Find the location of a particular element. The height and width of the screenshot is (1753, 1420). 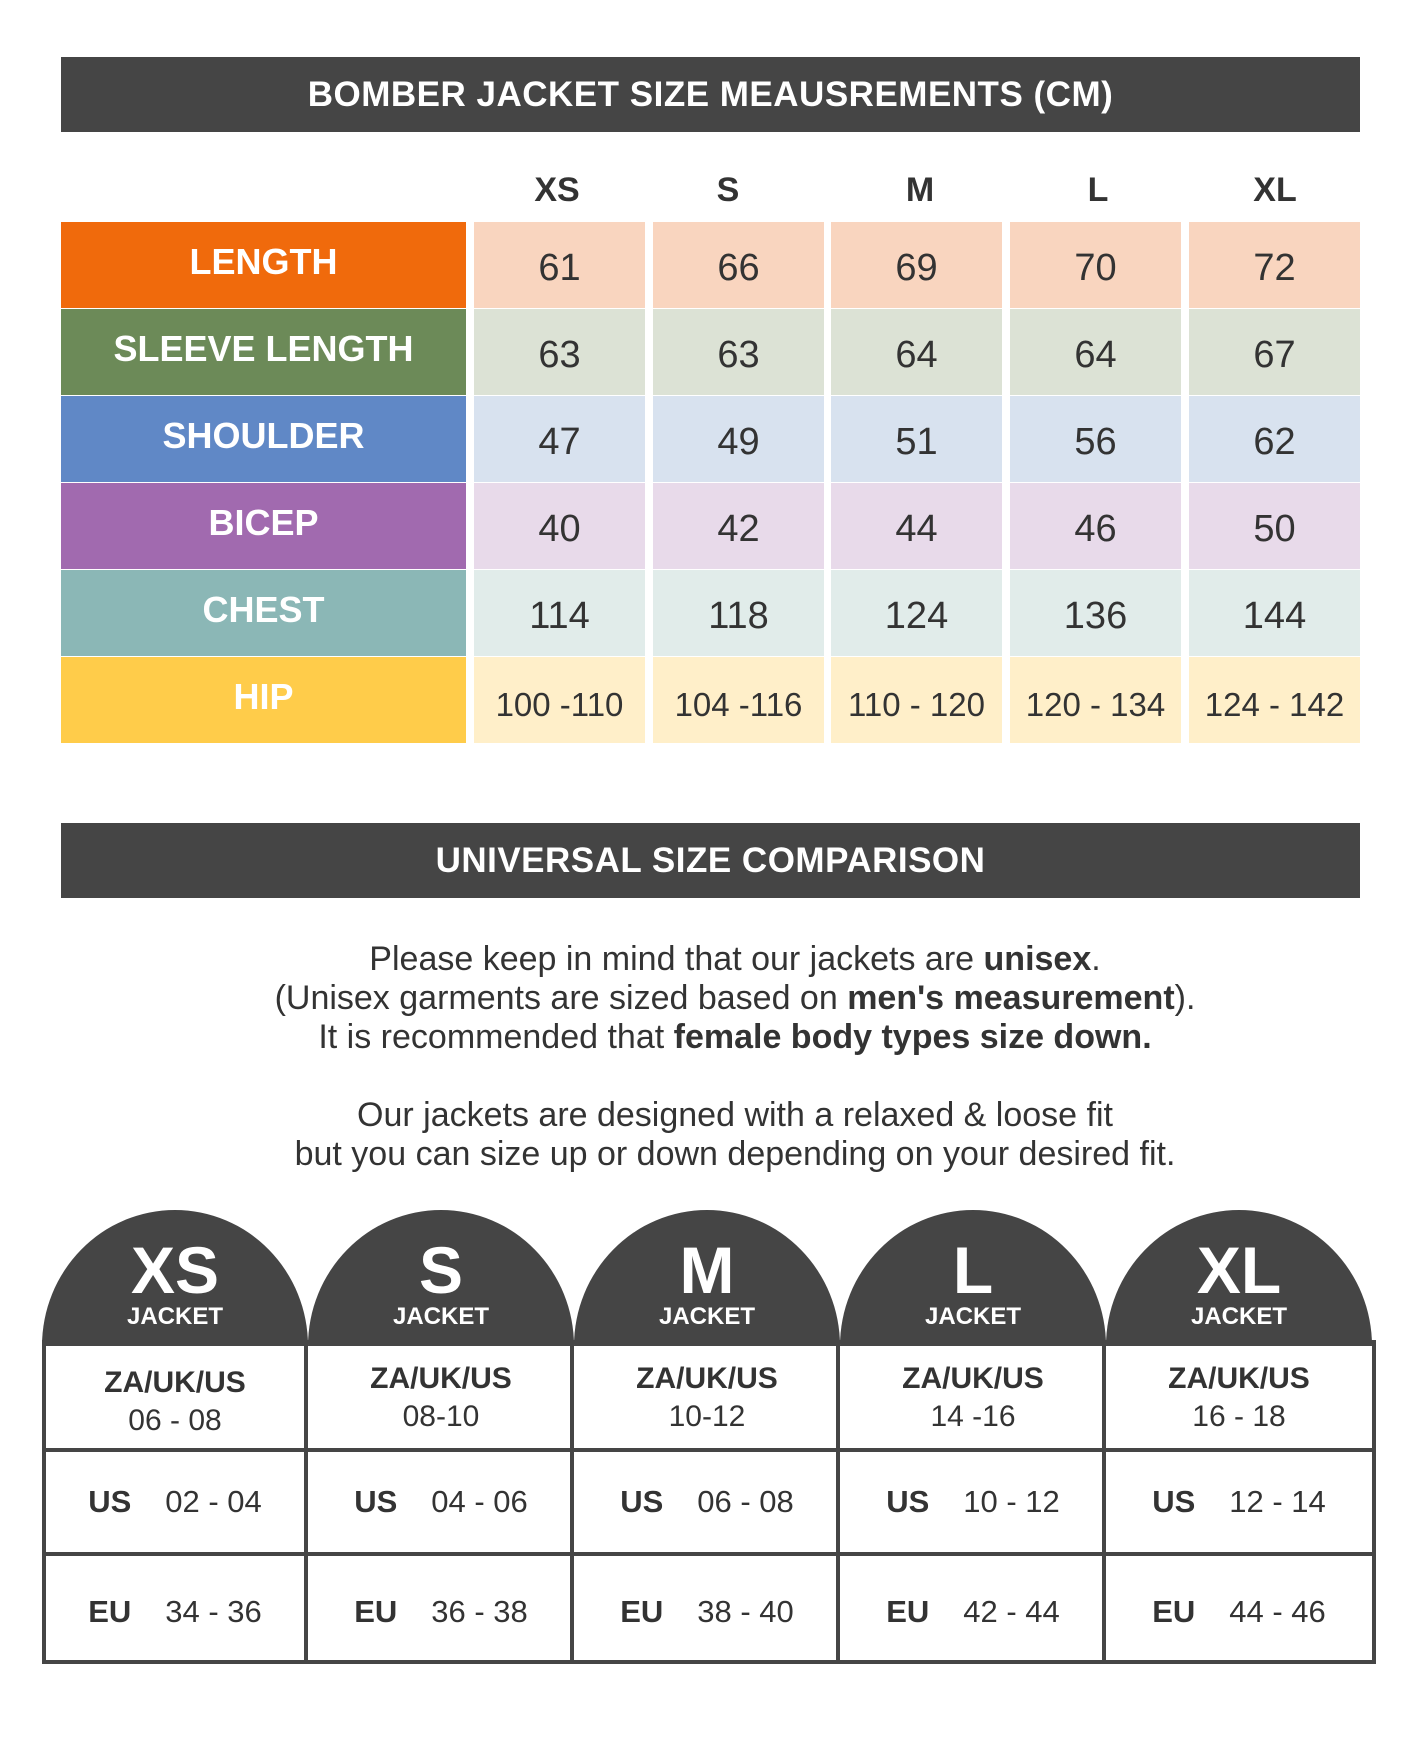

measurement-cell: 56 is located at coordinates (1095, 439).